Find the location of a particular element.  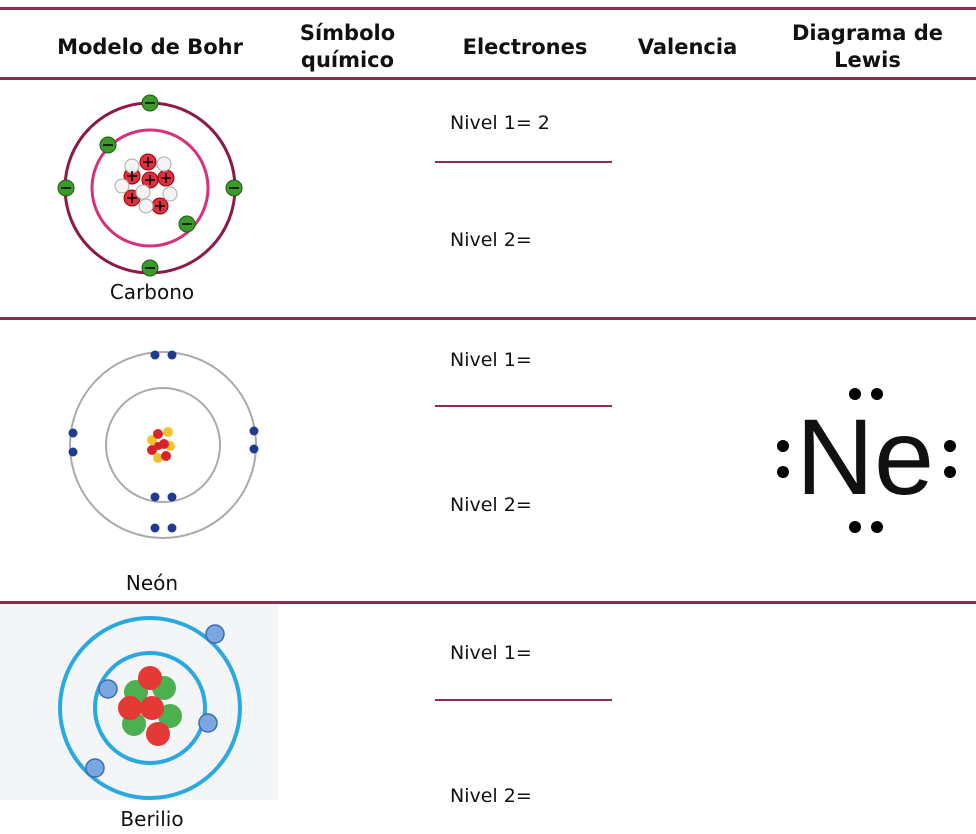

bohr-beryllium is located at coordinates (150, 708).